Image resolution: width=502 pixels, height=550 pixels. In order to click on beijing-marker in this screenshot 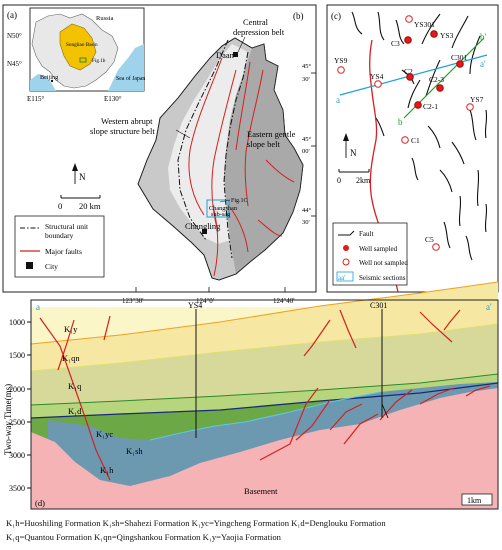, I will do `click(52, 81)`.